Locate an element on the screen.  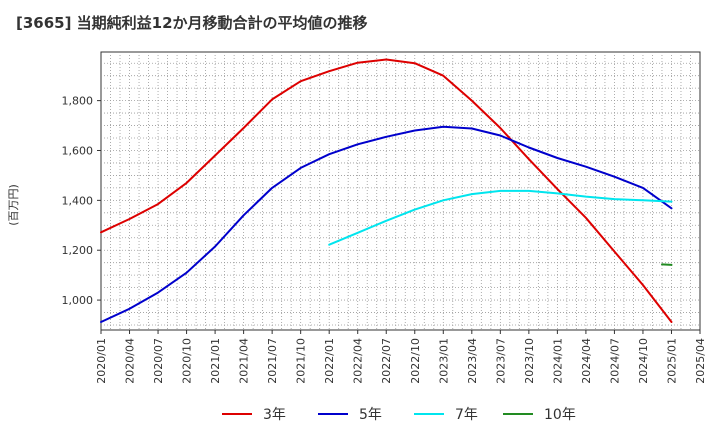
y-tick-label: 1,200 is located at coordinates (78, 250).